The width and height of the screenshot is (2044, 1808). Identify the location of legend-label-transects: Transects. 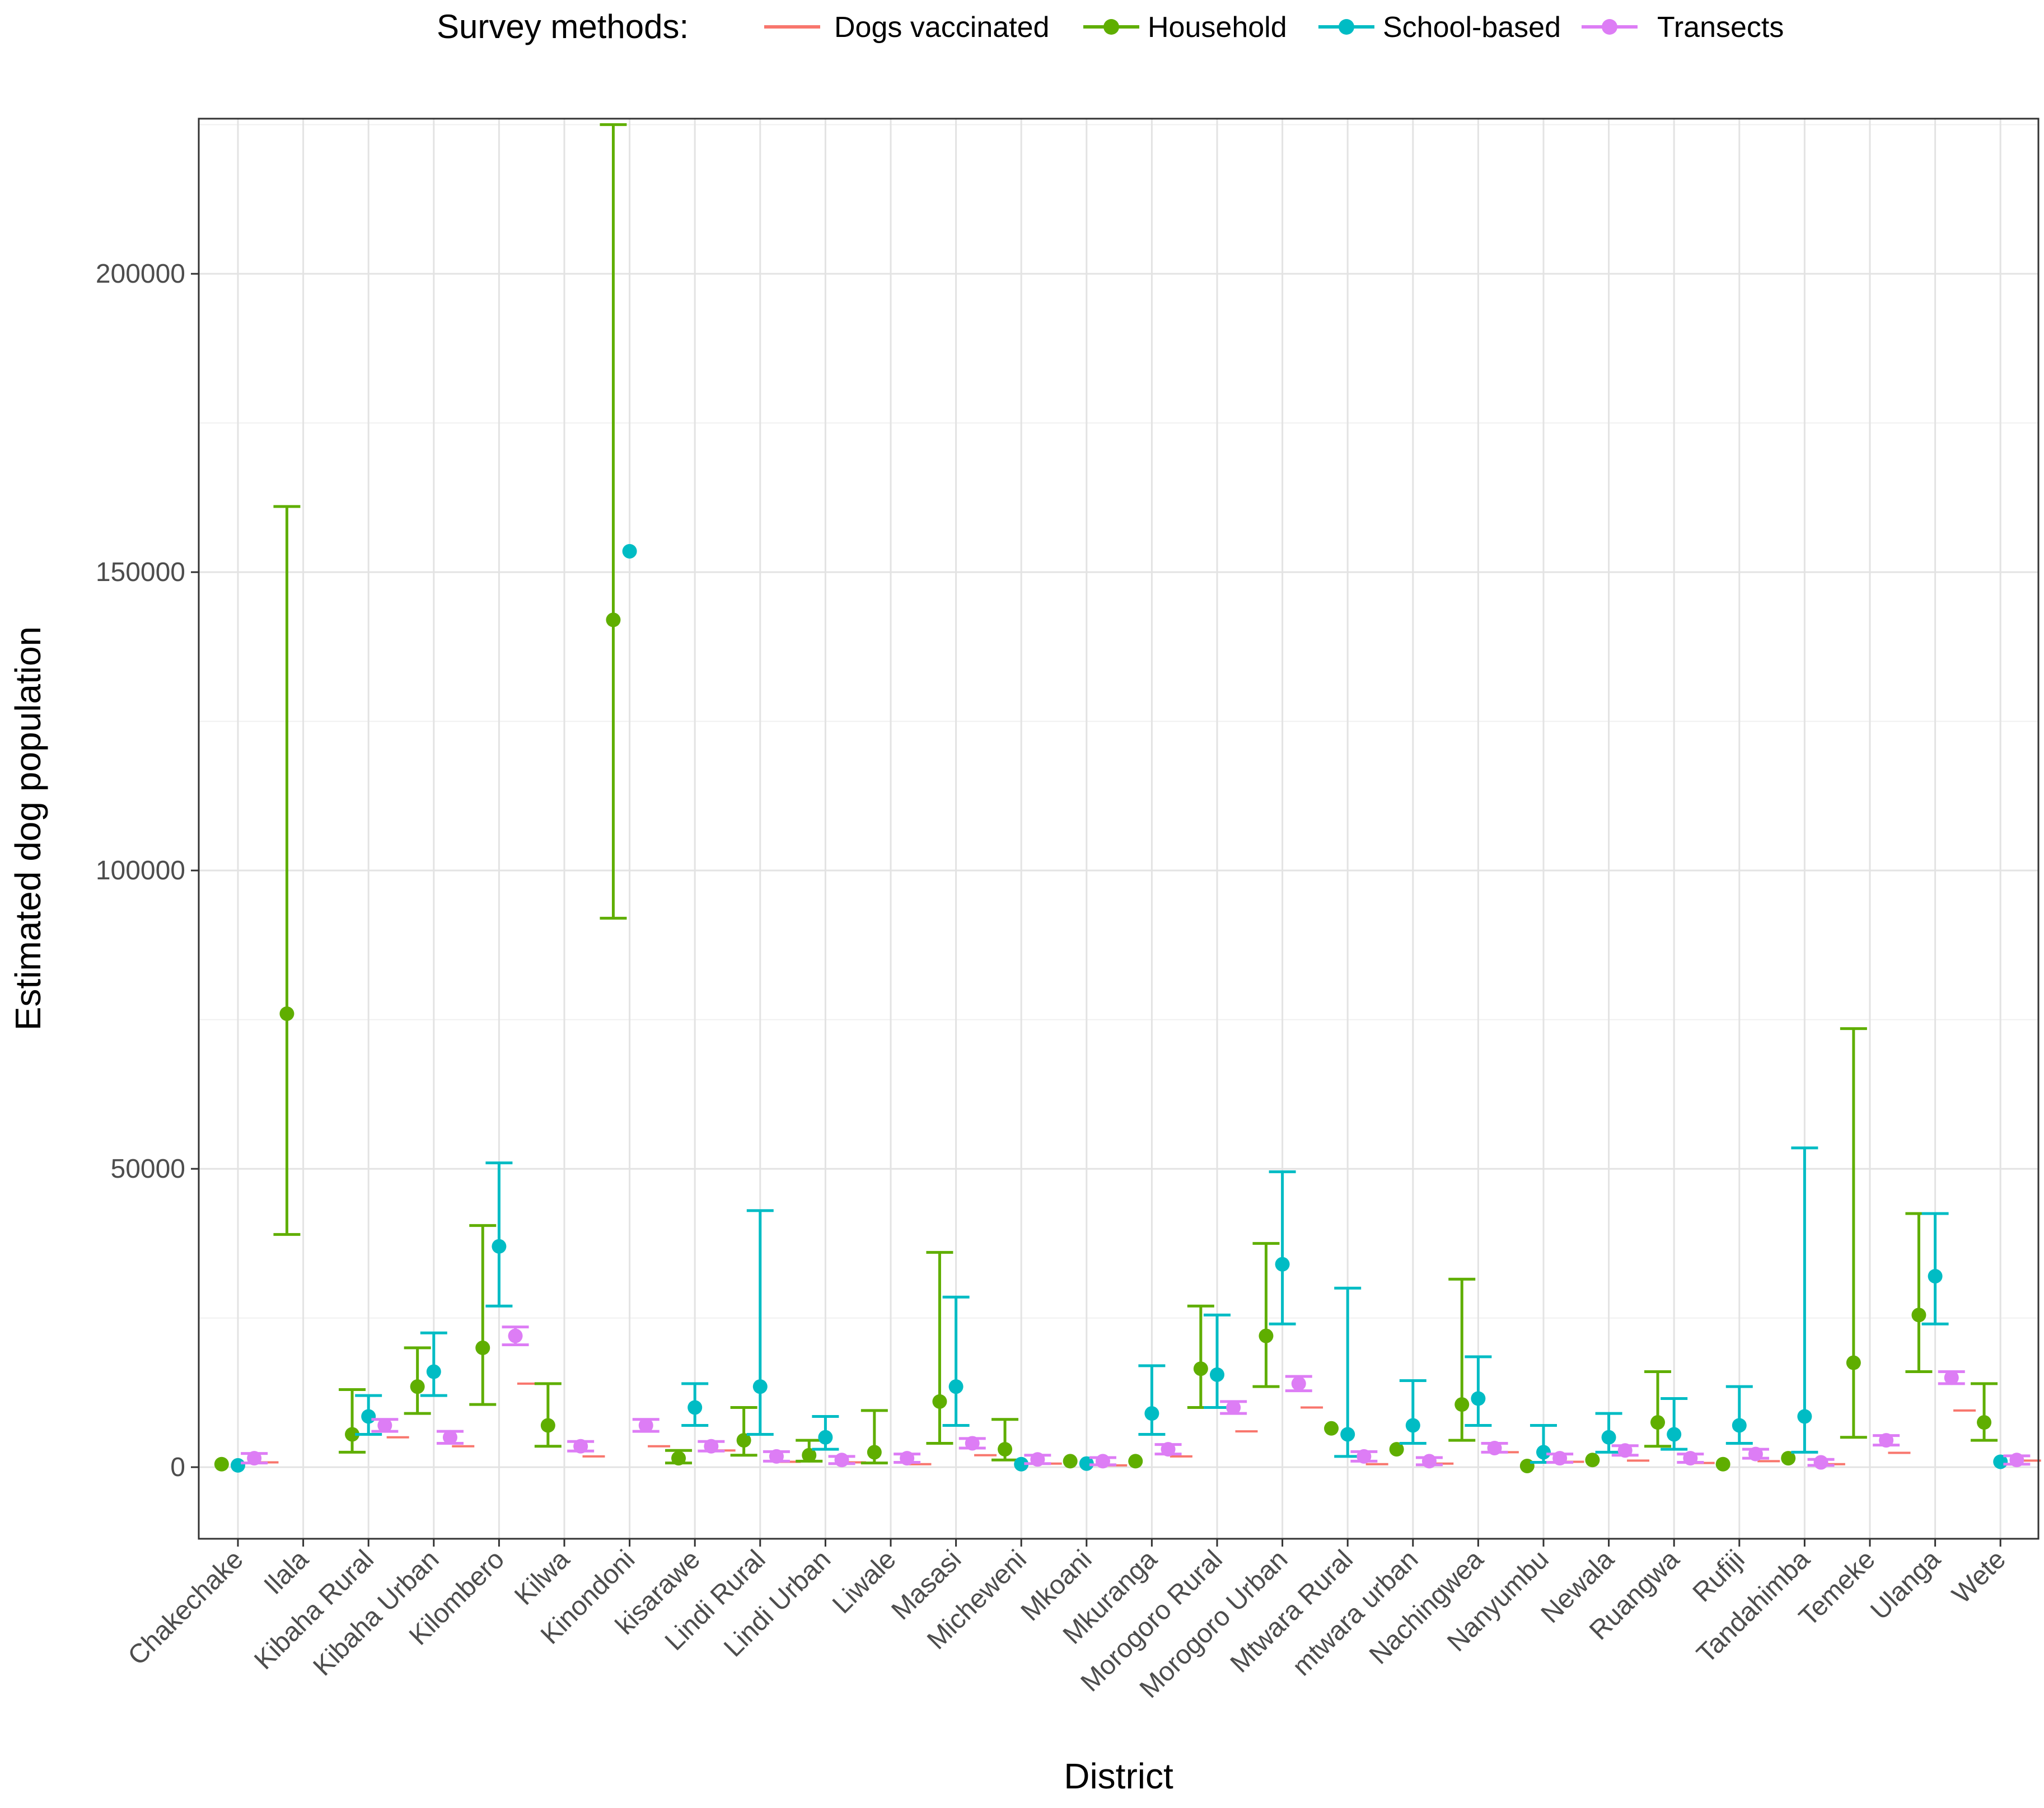
(1721, 27).